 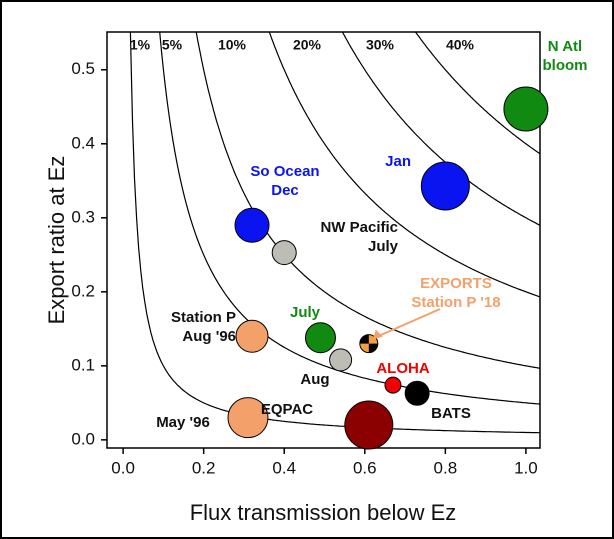 What do you see at coordinates (359, 227) in the screenshot?
I see `point-label: NW Pacific` at bounding box center [359, 227].